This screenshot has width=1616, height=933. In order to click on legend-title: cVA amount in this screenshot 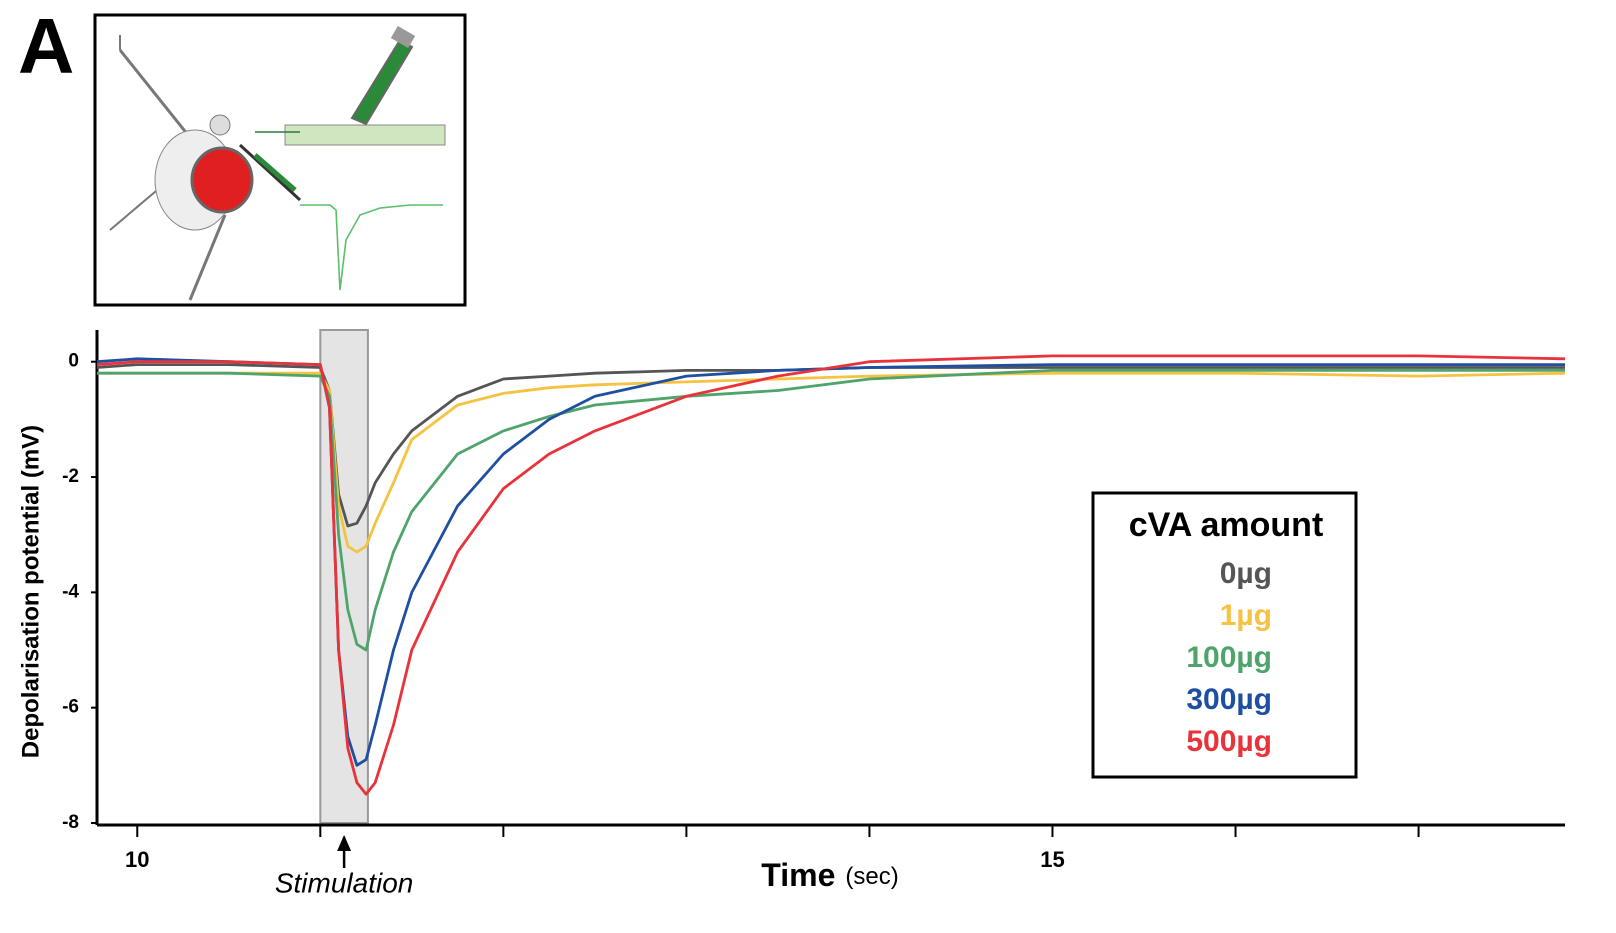, I will do `click(1226, 525)`.